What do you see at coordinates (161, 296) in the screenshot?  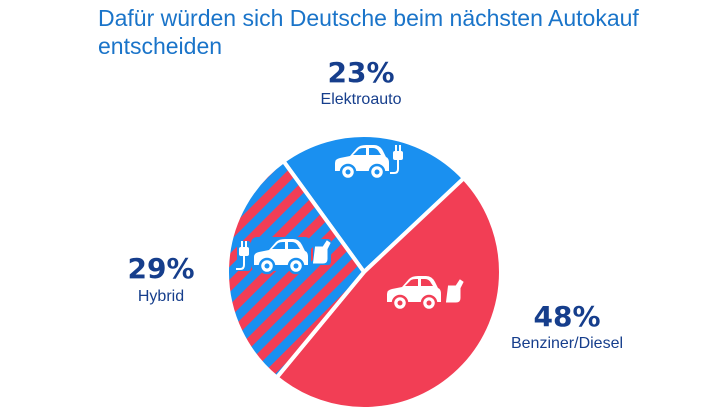 I see `slice-label-hybrid: Hybrid` at bounding box center [161, 296].